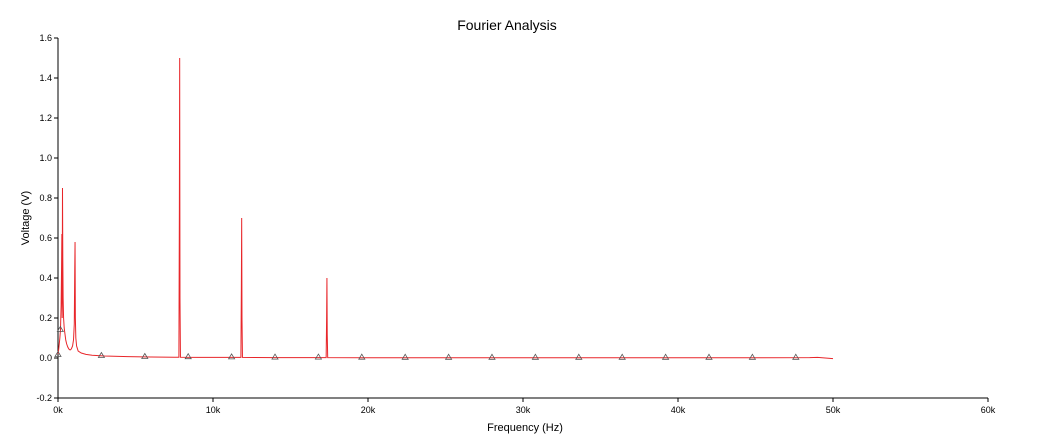 This screenshot has width=1042, height=436. What do you see at coordinates (833, 410) in the screenshot?
I see `x-tick-label: 50k` at bounding box center [833, 410].